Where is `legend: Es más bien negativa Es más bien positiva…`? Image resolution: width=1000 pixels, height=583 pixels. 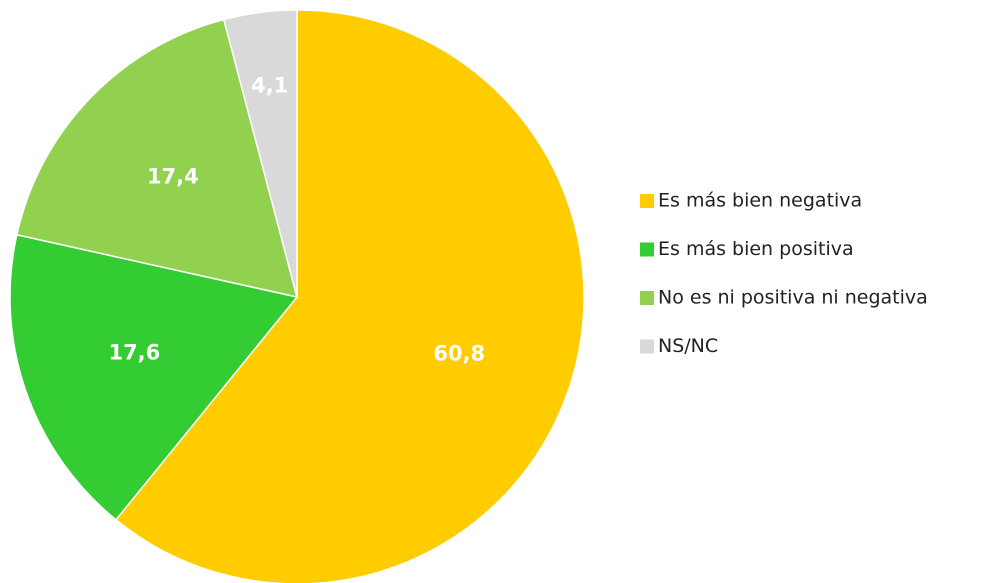 legend: Es más bien negativa Es más bien positiva… is located at coordinates (784, 273).